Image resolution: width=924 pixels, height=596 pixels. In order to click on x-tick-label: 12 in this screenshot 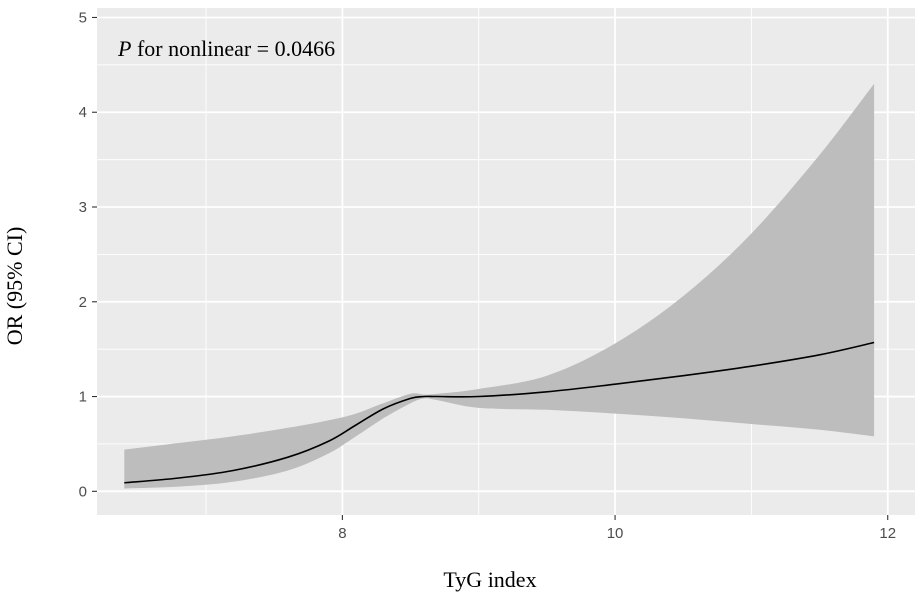, I will do `click(887, 533)`.